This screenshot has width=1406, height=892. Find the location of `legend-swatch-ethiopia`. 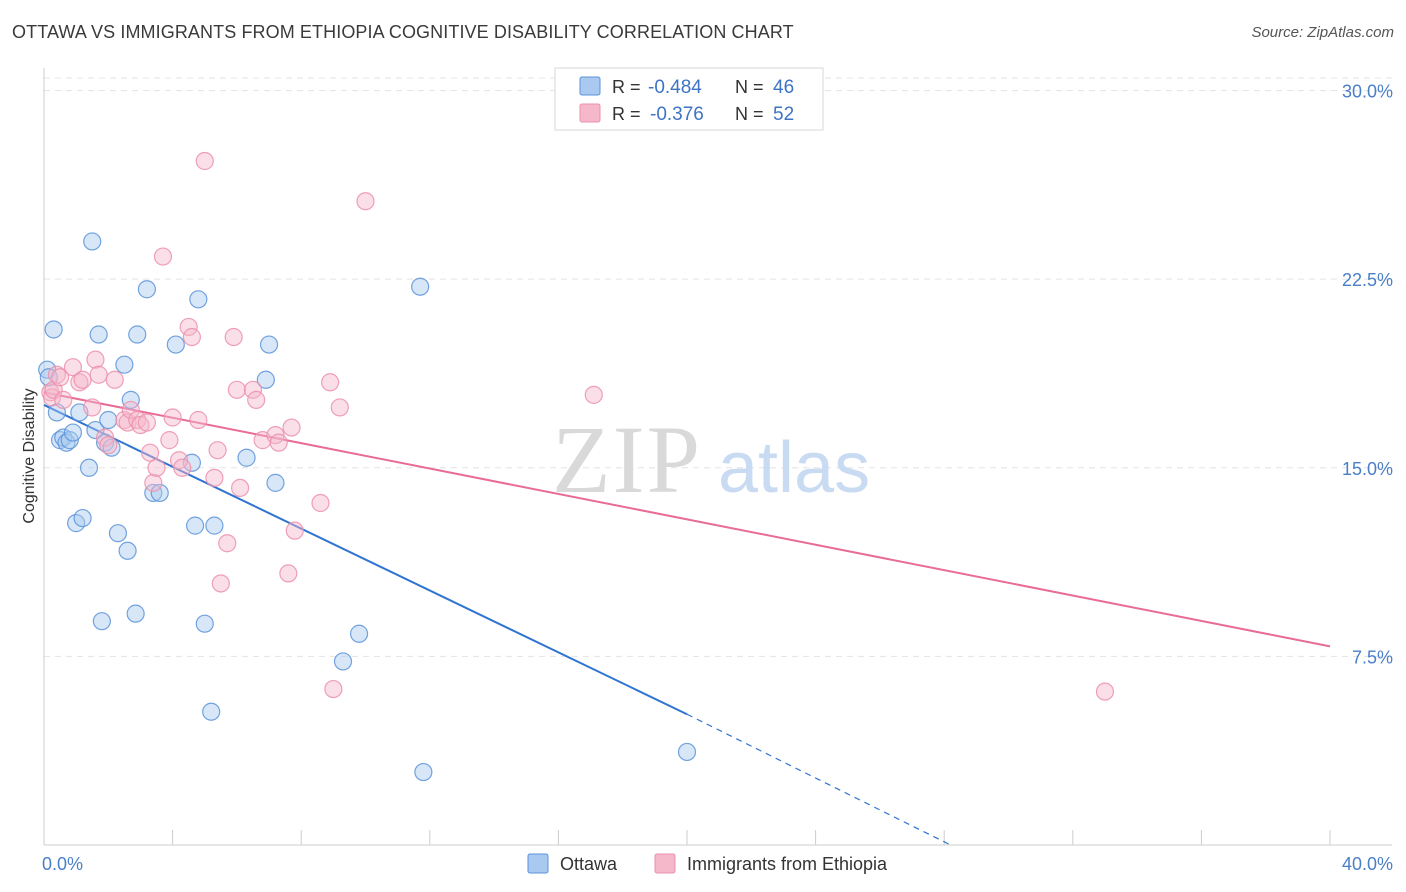

legend-swatch-ethiopia is located at coordinates (590, 113).